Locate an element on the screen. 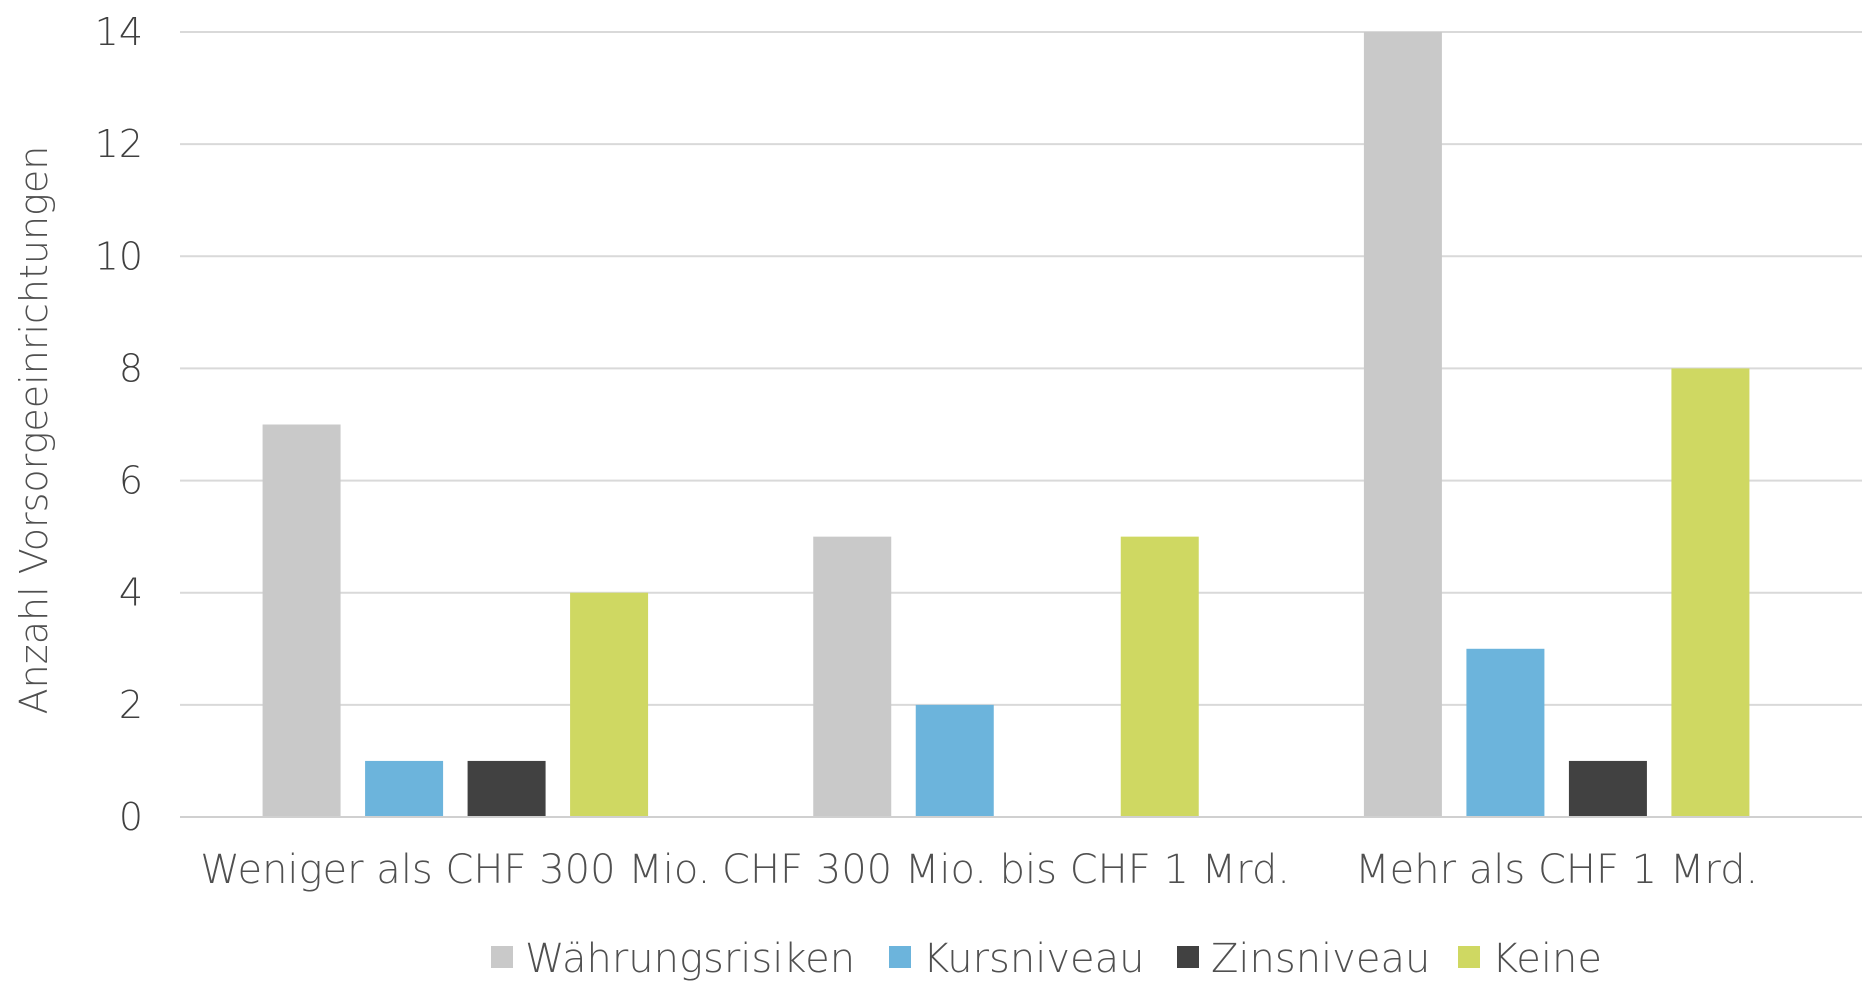  y-tick-label: 8 is located at coordinates (131, 368).